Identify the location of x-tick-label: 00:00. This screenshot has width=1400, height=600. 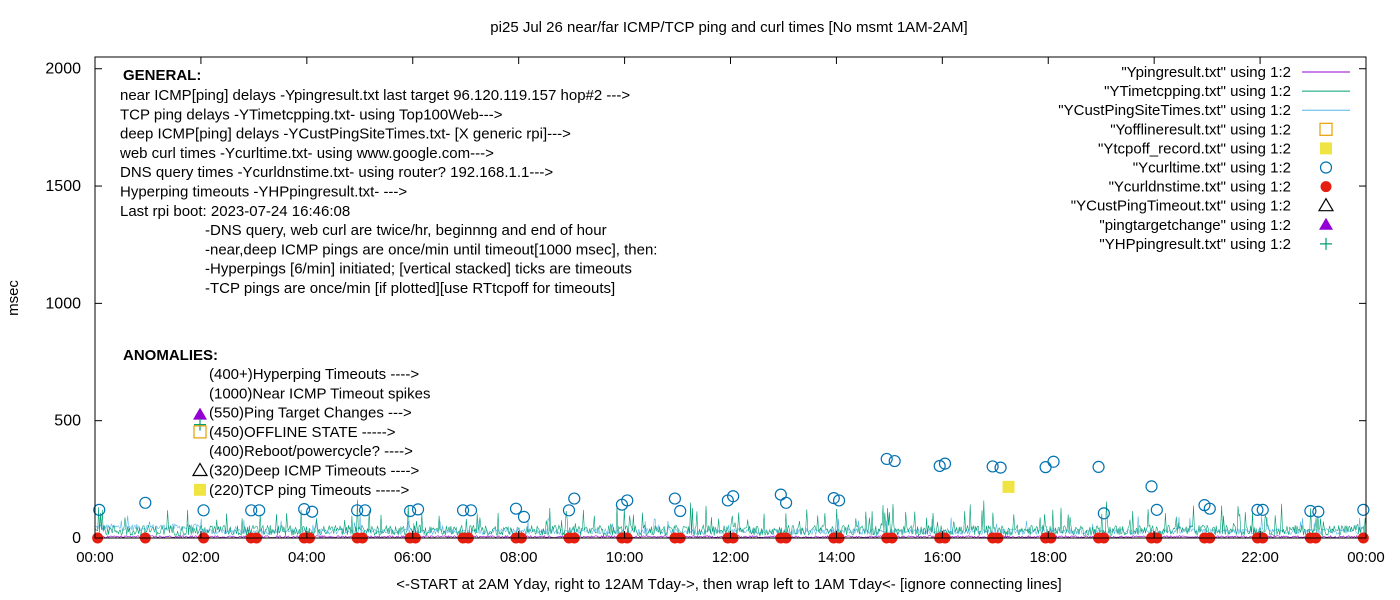
(95, 557).